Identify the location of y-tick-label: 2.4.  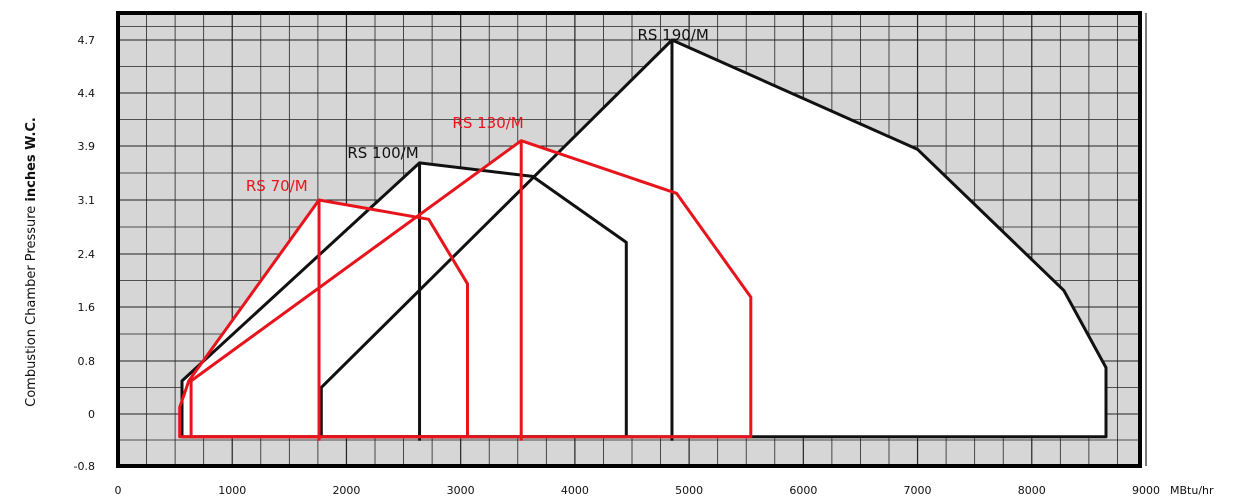
(87, 254).